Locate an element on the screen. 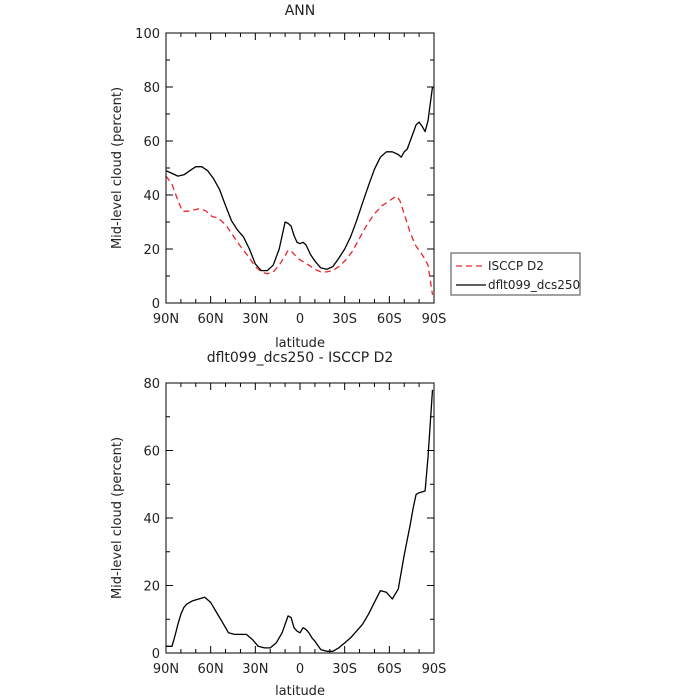 Image resolution: width=700 pixels, height=700 pixels. legend-label-isccp-d2: ISCCP D2 is located at coordinates (516, 266).